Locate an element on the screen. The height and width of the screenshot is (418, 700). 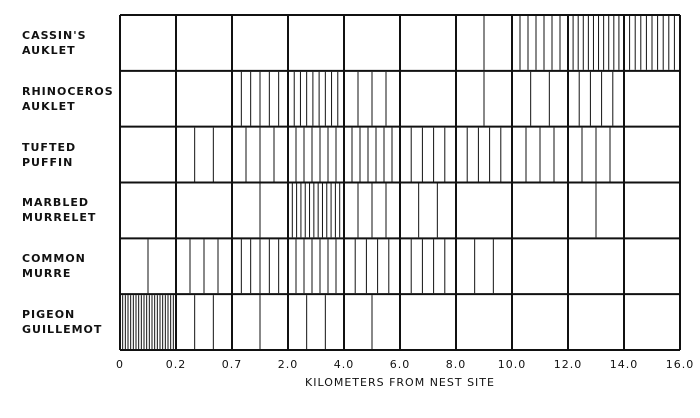
x-tick-label: 4.0 is located at coordinates (344, 364).